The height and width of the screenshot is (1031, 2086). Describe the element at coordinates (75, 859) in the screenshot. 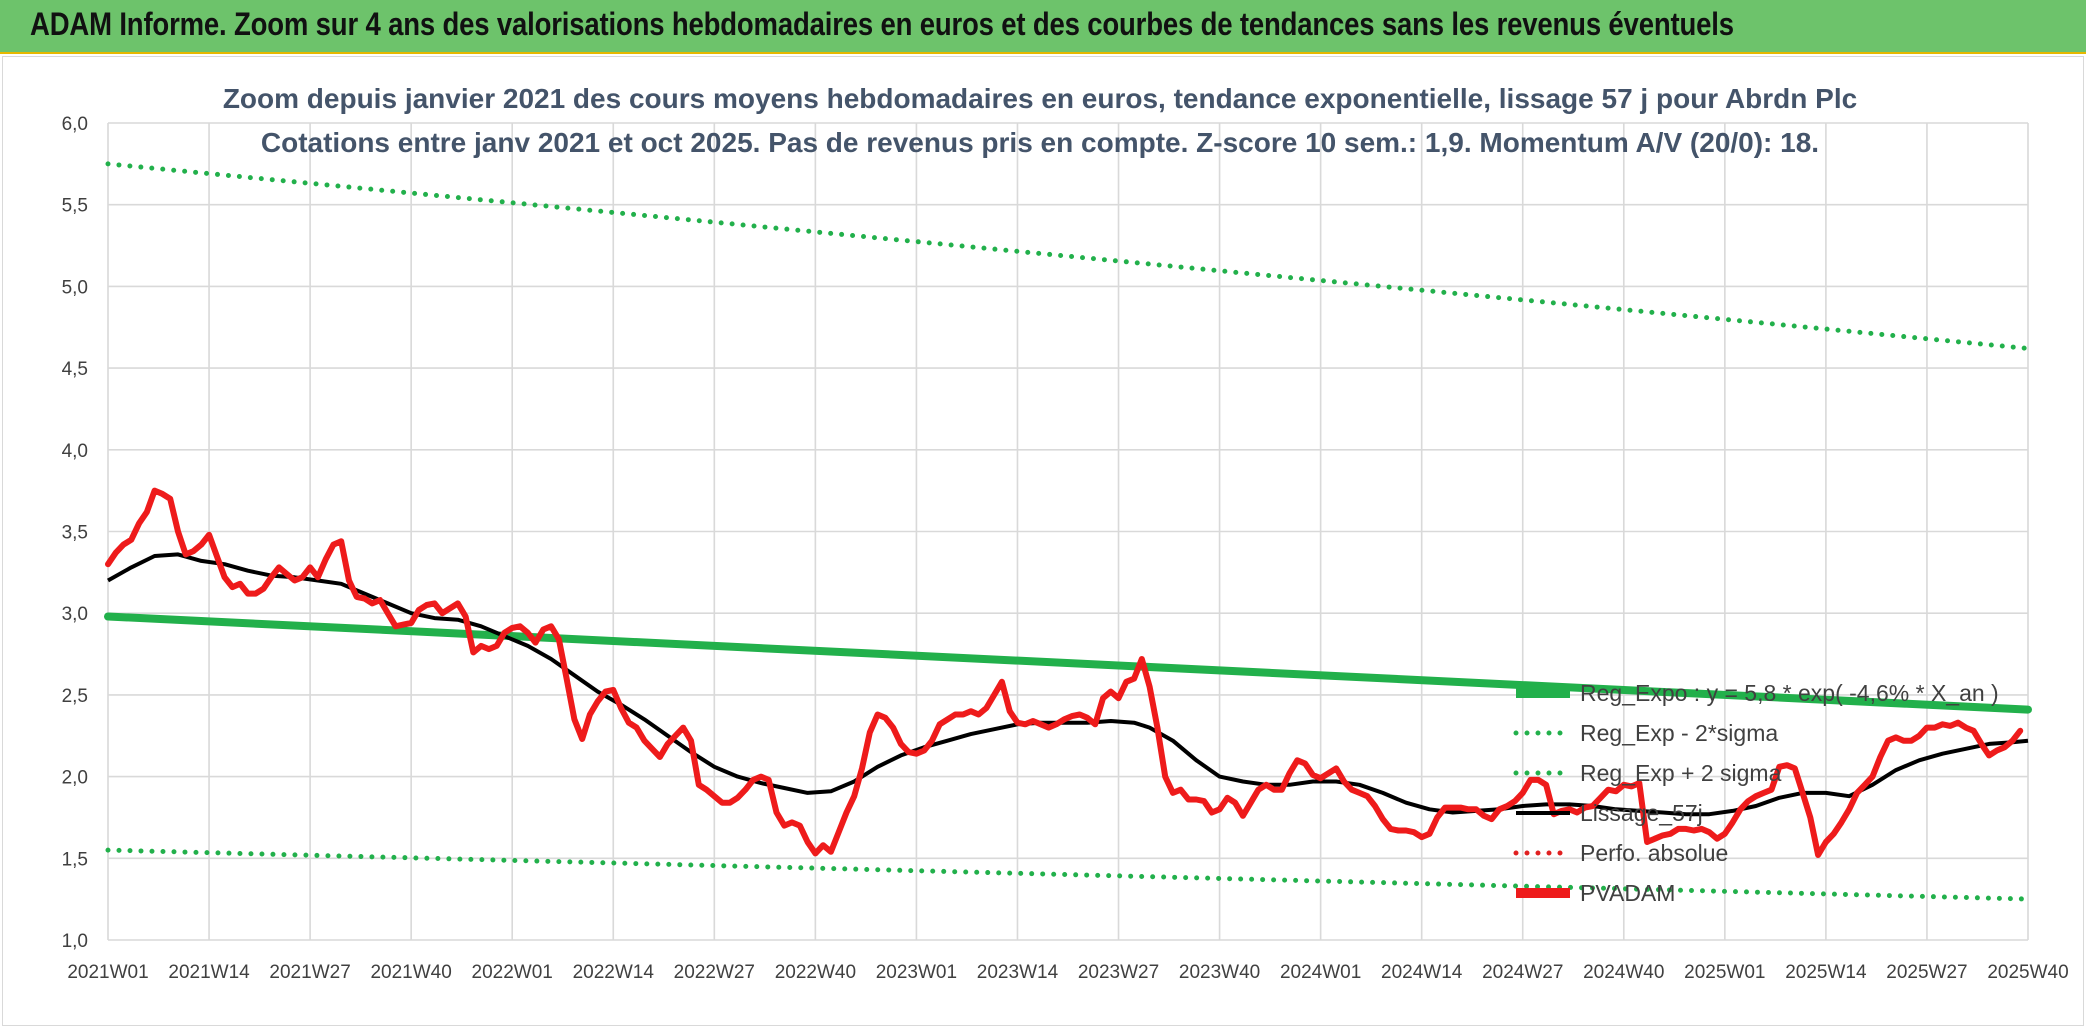

I see `y-tick-label: 1,5` at that location.